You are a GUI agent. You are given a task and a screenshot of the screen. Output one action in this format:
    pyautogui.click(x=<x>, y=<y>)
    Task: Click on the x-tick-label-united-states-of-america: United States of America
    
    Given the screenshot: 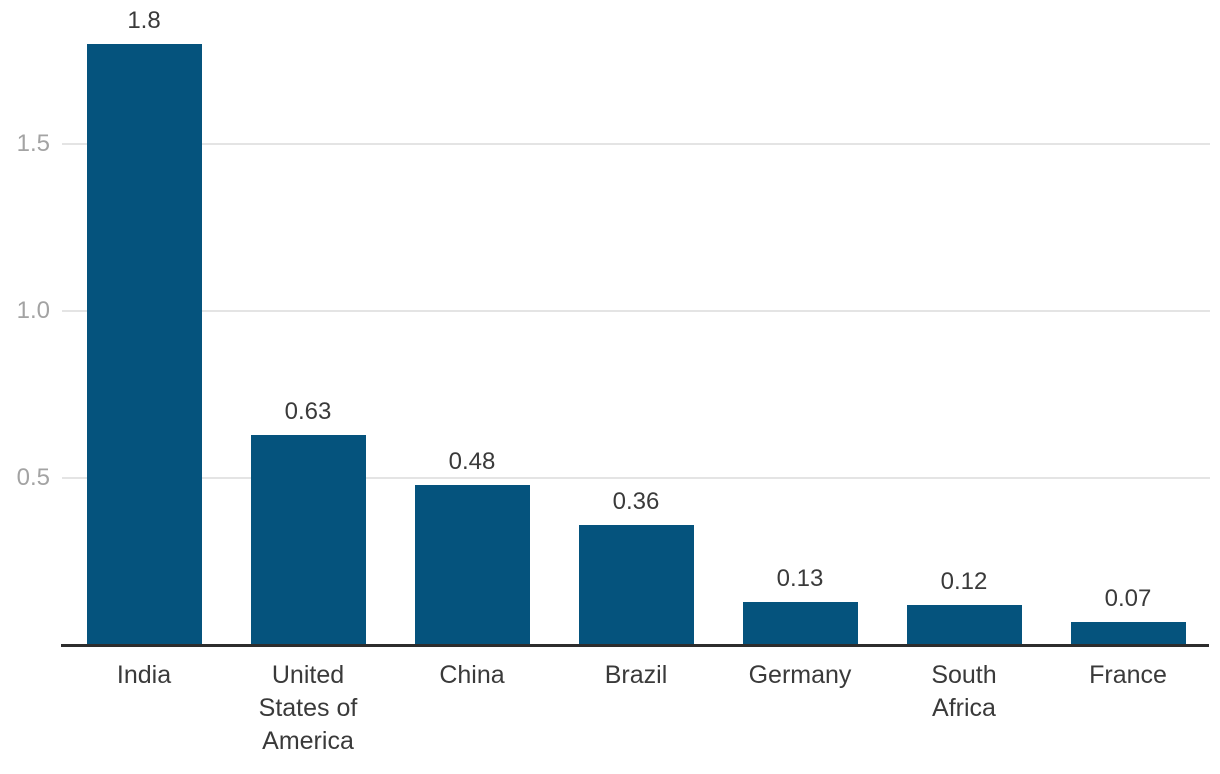 What is the action you would take?
    pyautogui.click(x=308, y=708)
    